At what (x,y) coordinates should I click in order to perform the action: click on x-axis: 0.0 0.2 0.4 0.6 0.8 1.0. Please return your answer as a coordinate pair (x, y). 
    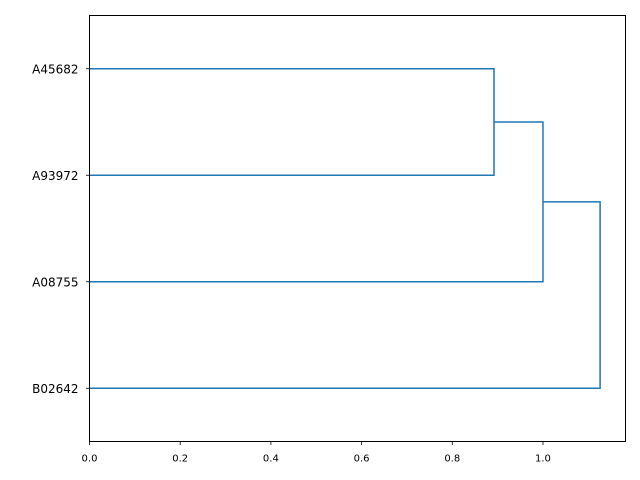
    Looking at the image, I should click on (316, 453).